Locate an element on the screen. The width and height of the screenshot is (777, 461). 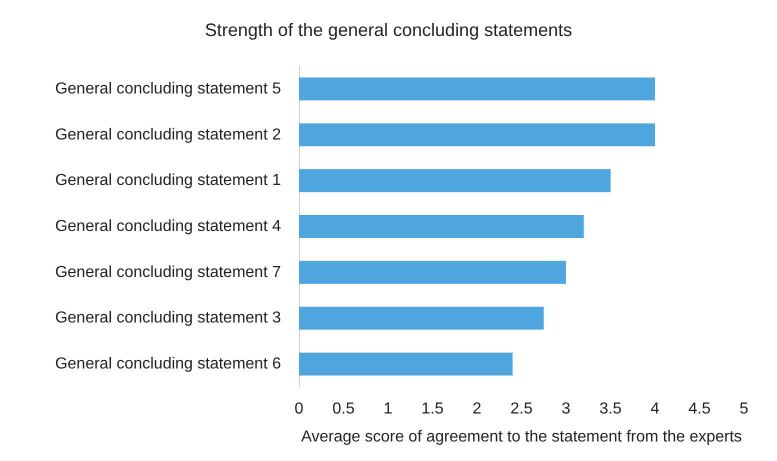
x-tick-label: 3 is located at coordinates (566, 409).